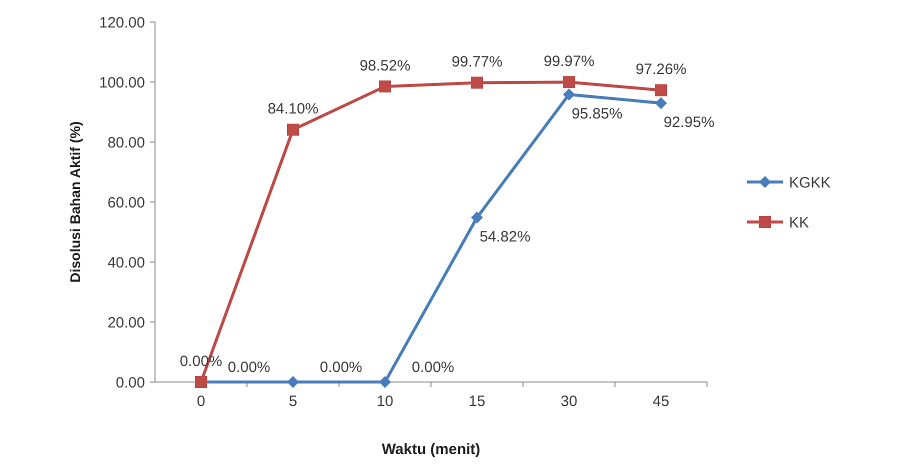 The height and width of the screenshot is (474, 907). What do you see at coordinates (799, 223) in the screenshot?
I see `legend-label: KK` at bounding box center [799, 223].